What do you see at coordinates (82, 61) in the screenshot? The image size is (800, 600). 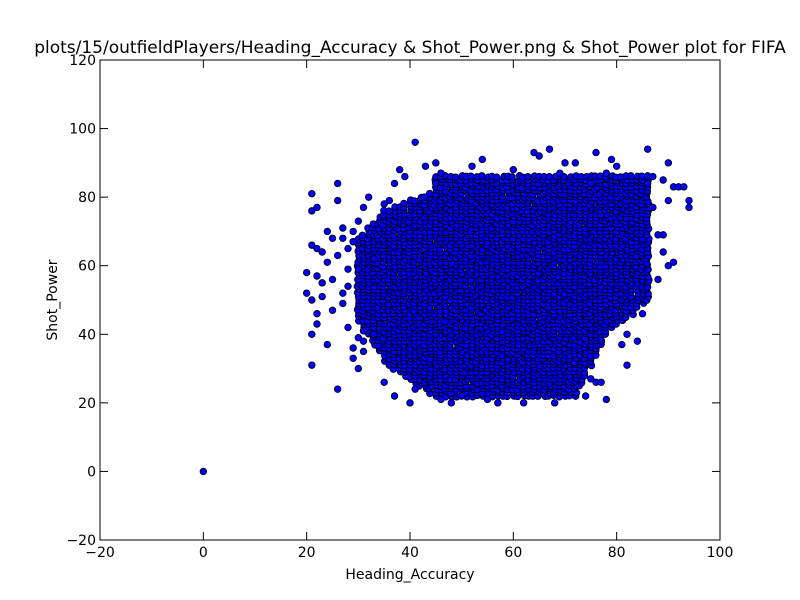 I see `y-tick-label: 120` at bounding box center [82, 61].